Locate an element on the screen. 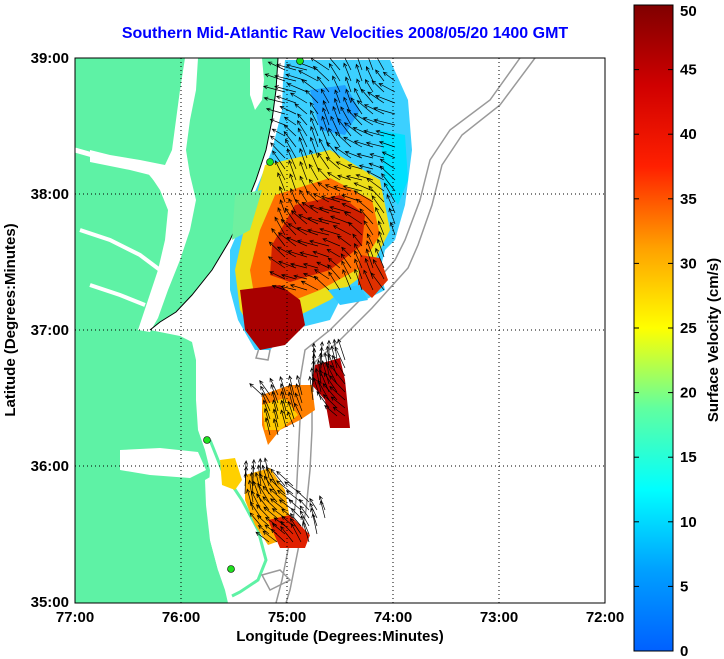 The height and width of the screenshot is (659, 724). x-tick-label: 76:00 is located at coordinates (181, 617).